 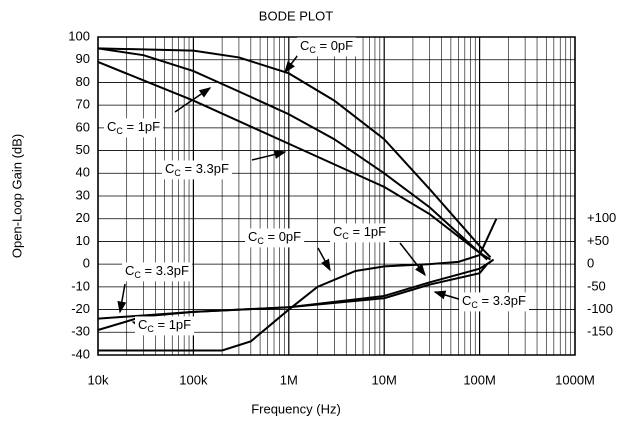 I want to click on y-tick-label: 80, so click(x=83, y=81).